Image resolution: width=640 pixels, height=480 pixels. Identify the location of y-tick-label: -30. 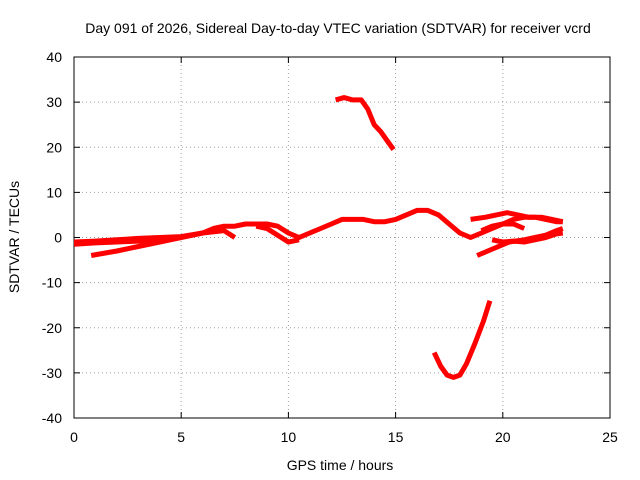
(52, 373).